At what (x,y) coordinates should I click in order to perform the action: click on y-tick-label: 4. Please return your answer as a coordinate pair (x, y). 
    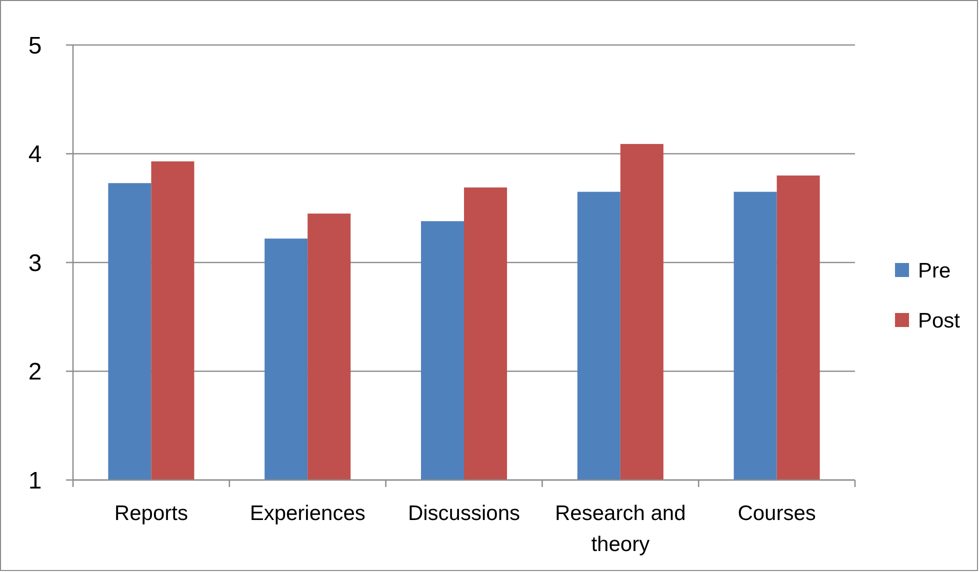
    Looking at the image, I should click on (35, 154).